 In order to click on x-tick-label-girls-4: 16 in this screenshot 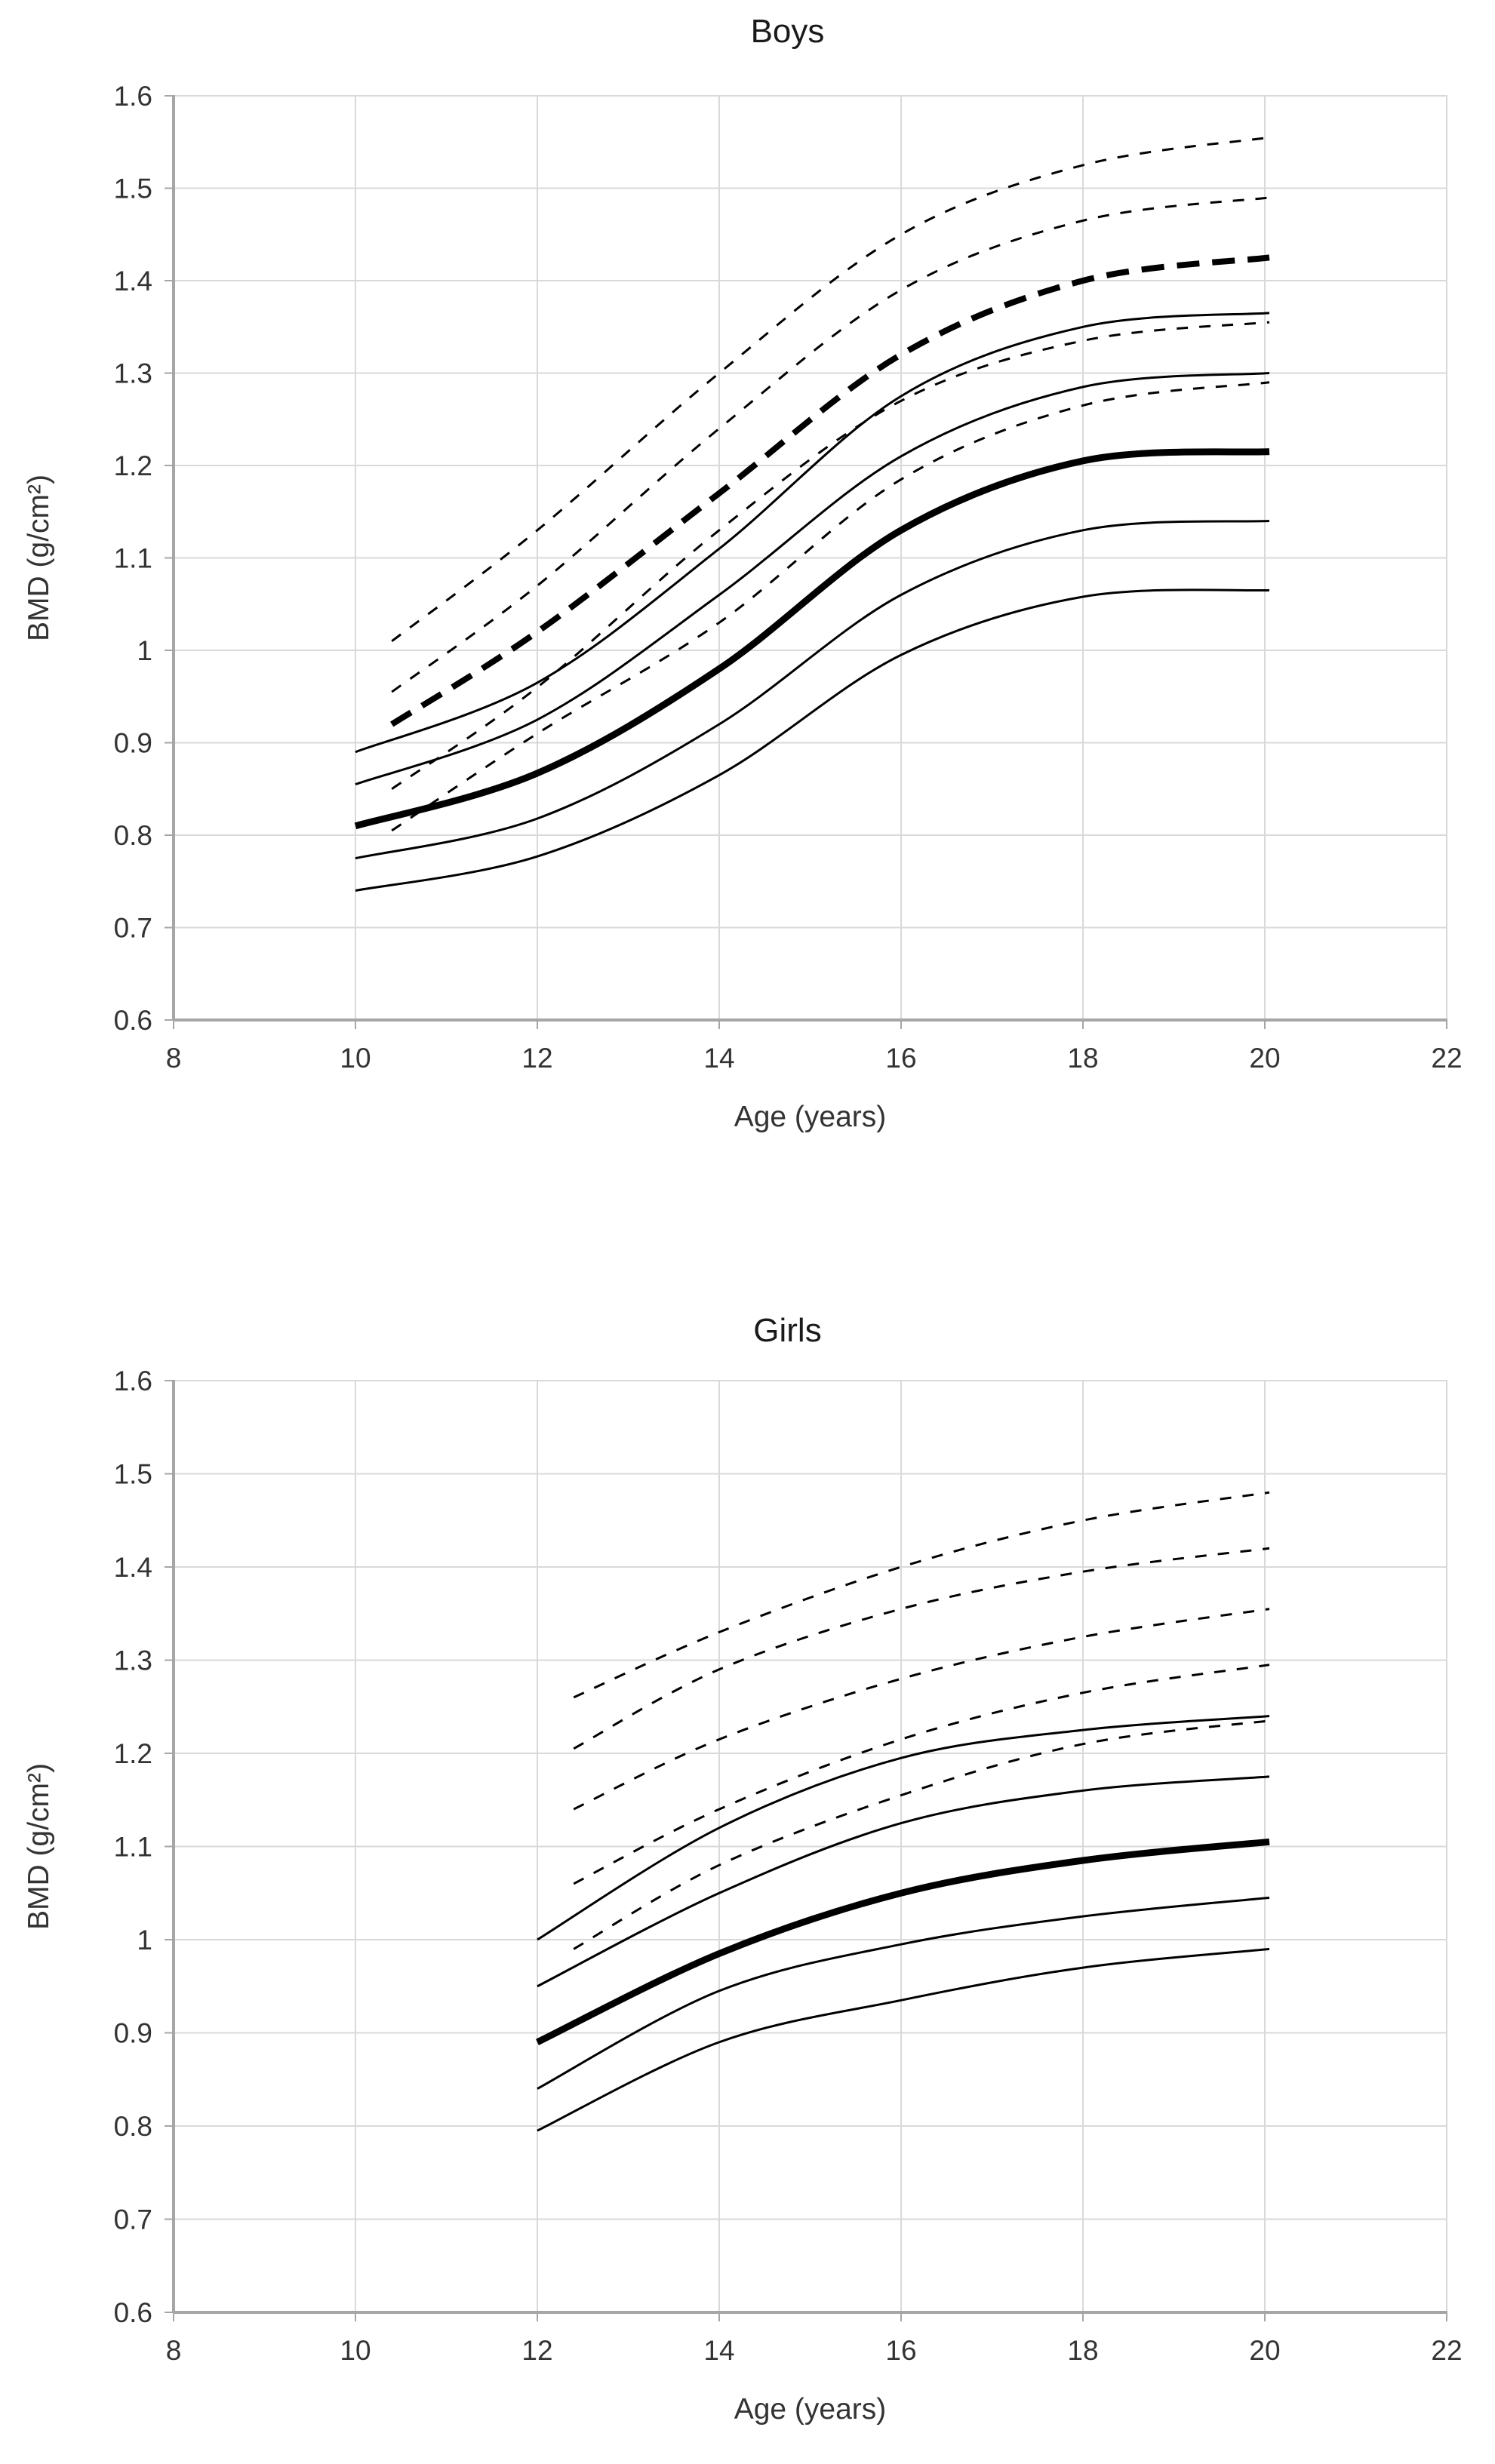, I will do `click(900, 2350)`.